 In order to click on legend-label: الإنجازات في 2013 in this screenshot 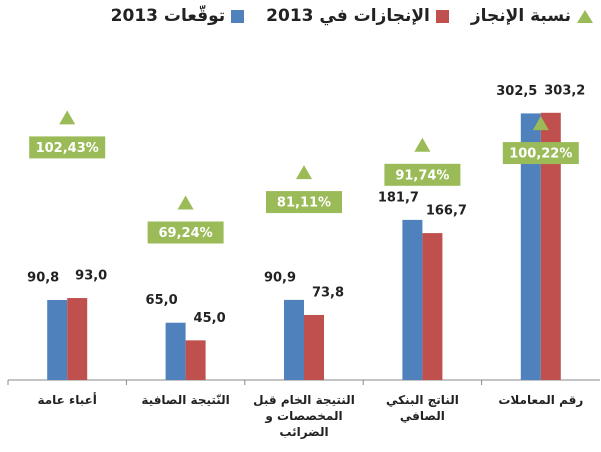, I will do `click(348, 16)`.